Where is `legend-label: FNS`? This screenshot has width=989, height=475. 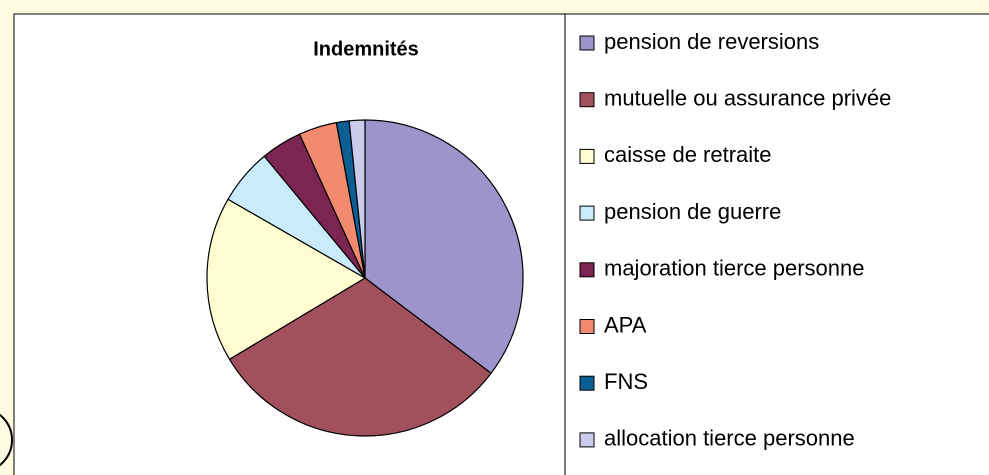 legend-label: FNS is located at coordinates (626, 381).